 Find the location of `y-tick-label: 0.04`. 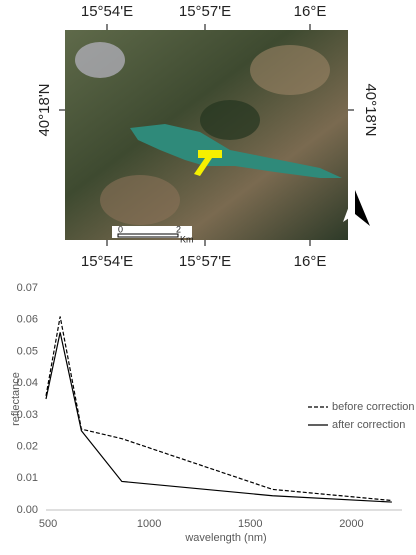

y-tick-label: 0.04 is located at coordinates (27, 383).